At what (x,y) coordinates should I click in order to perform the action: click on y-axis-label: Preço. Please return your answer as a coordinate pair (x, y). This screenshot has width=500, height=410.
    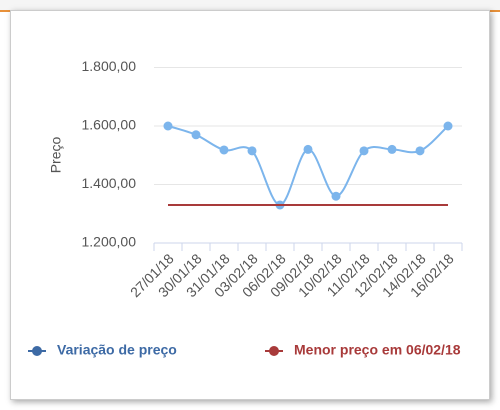
    Looking at the image, I should click on (56, 155).